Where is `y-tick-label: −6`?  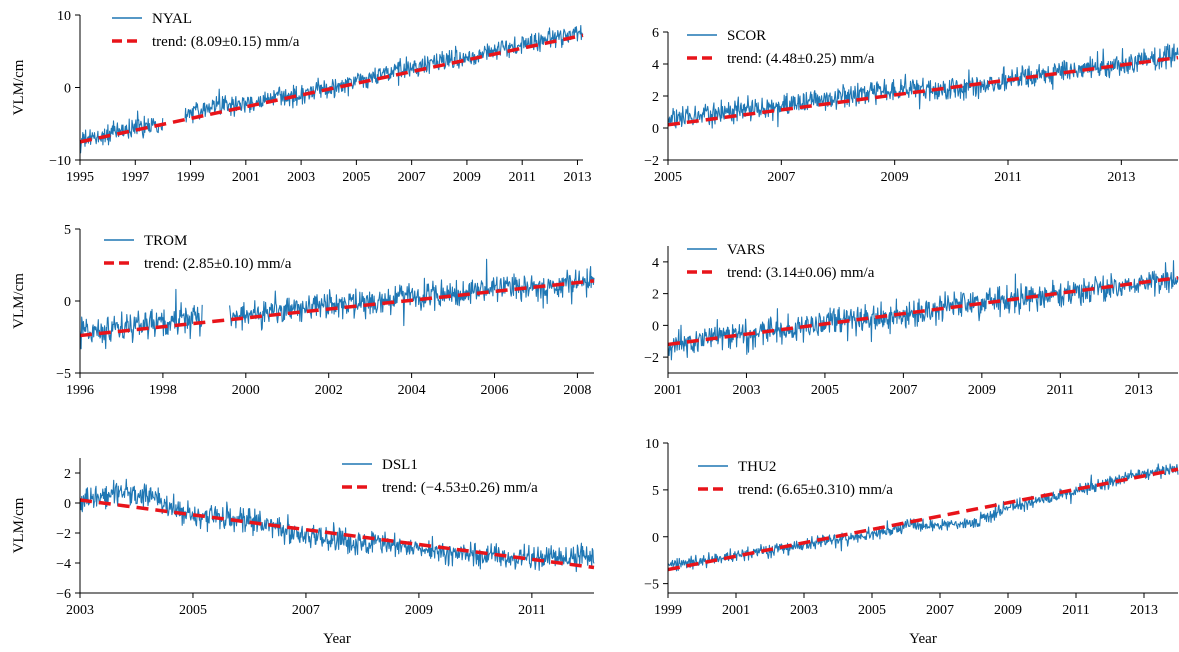
y-tick-label: −6 is located at coordinates (63, 594).